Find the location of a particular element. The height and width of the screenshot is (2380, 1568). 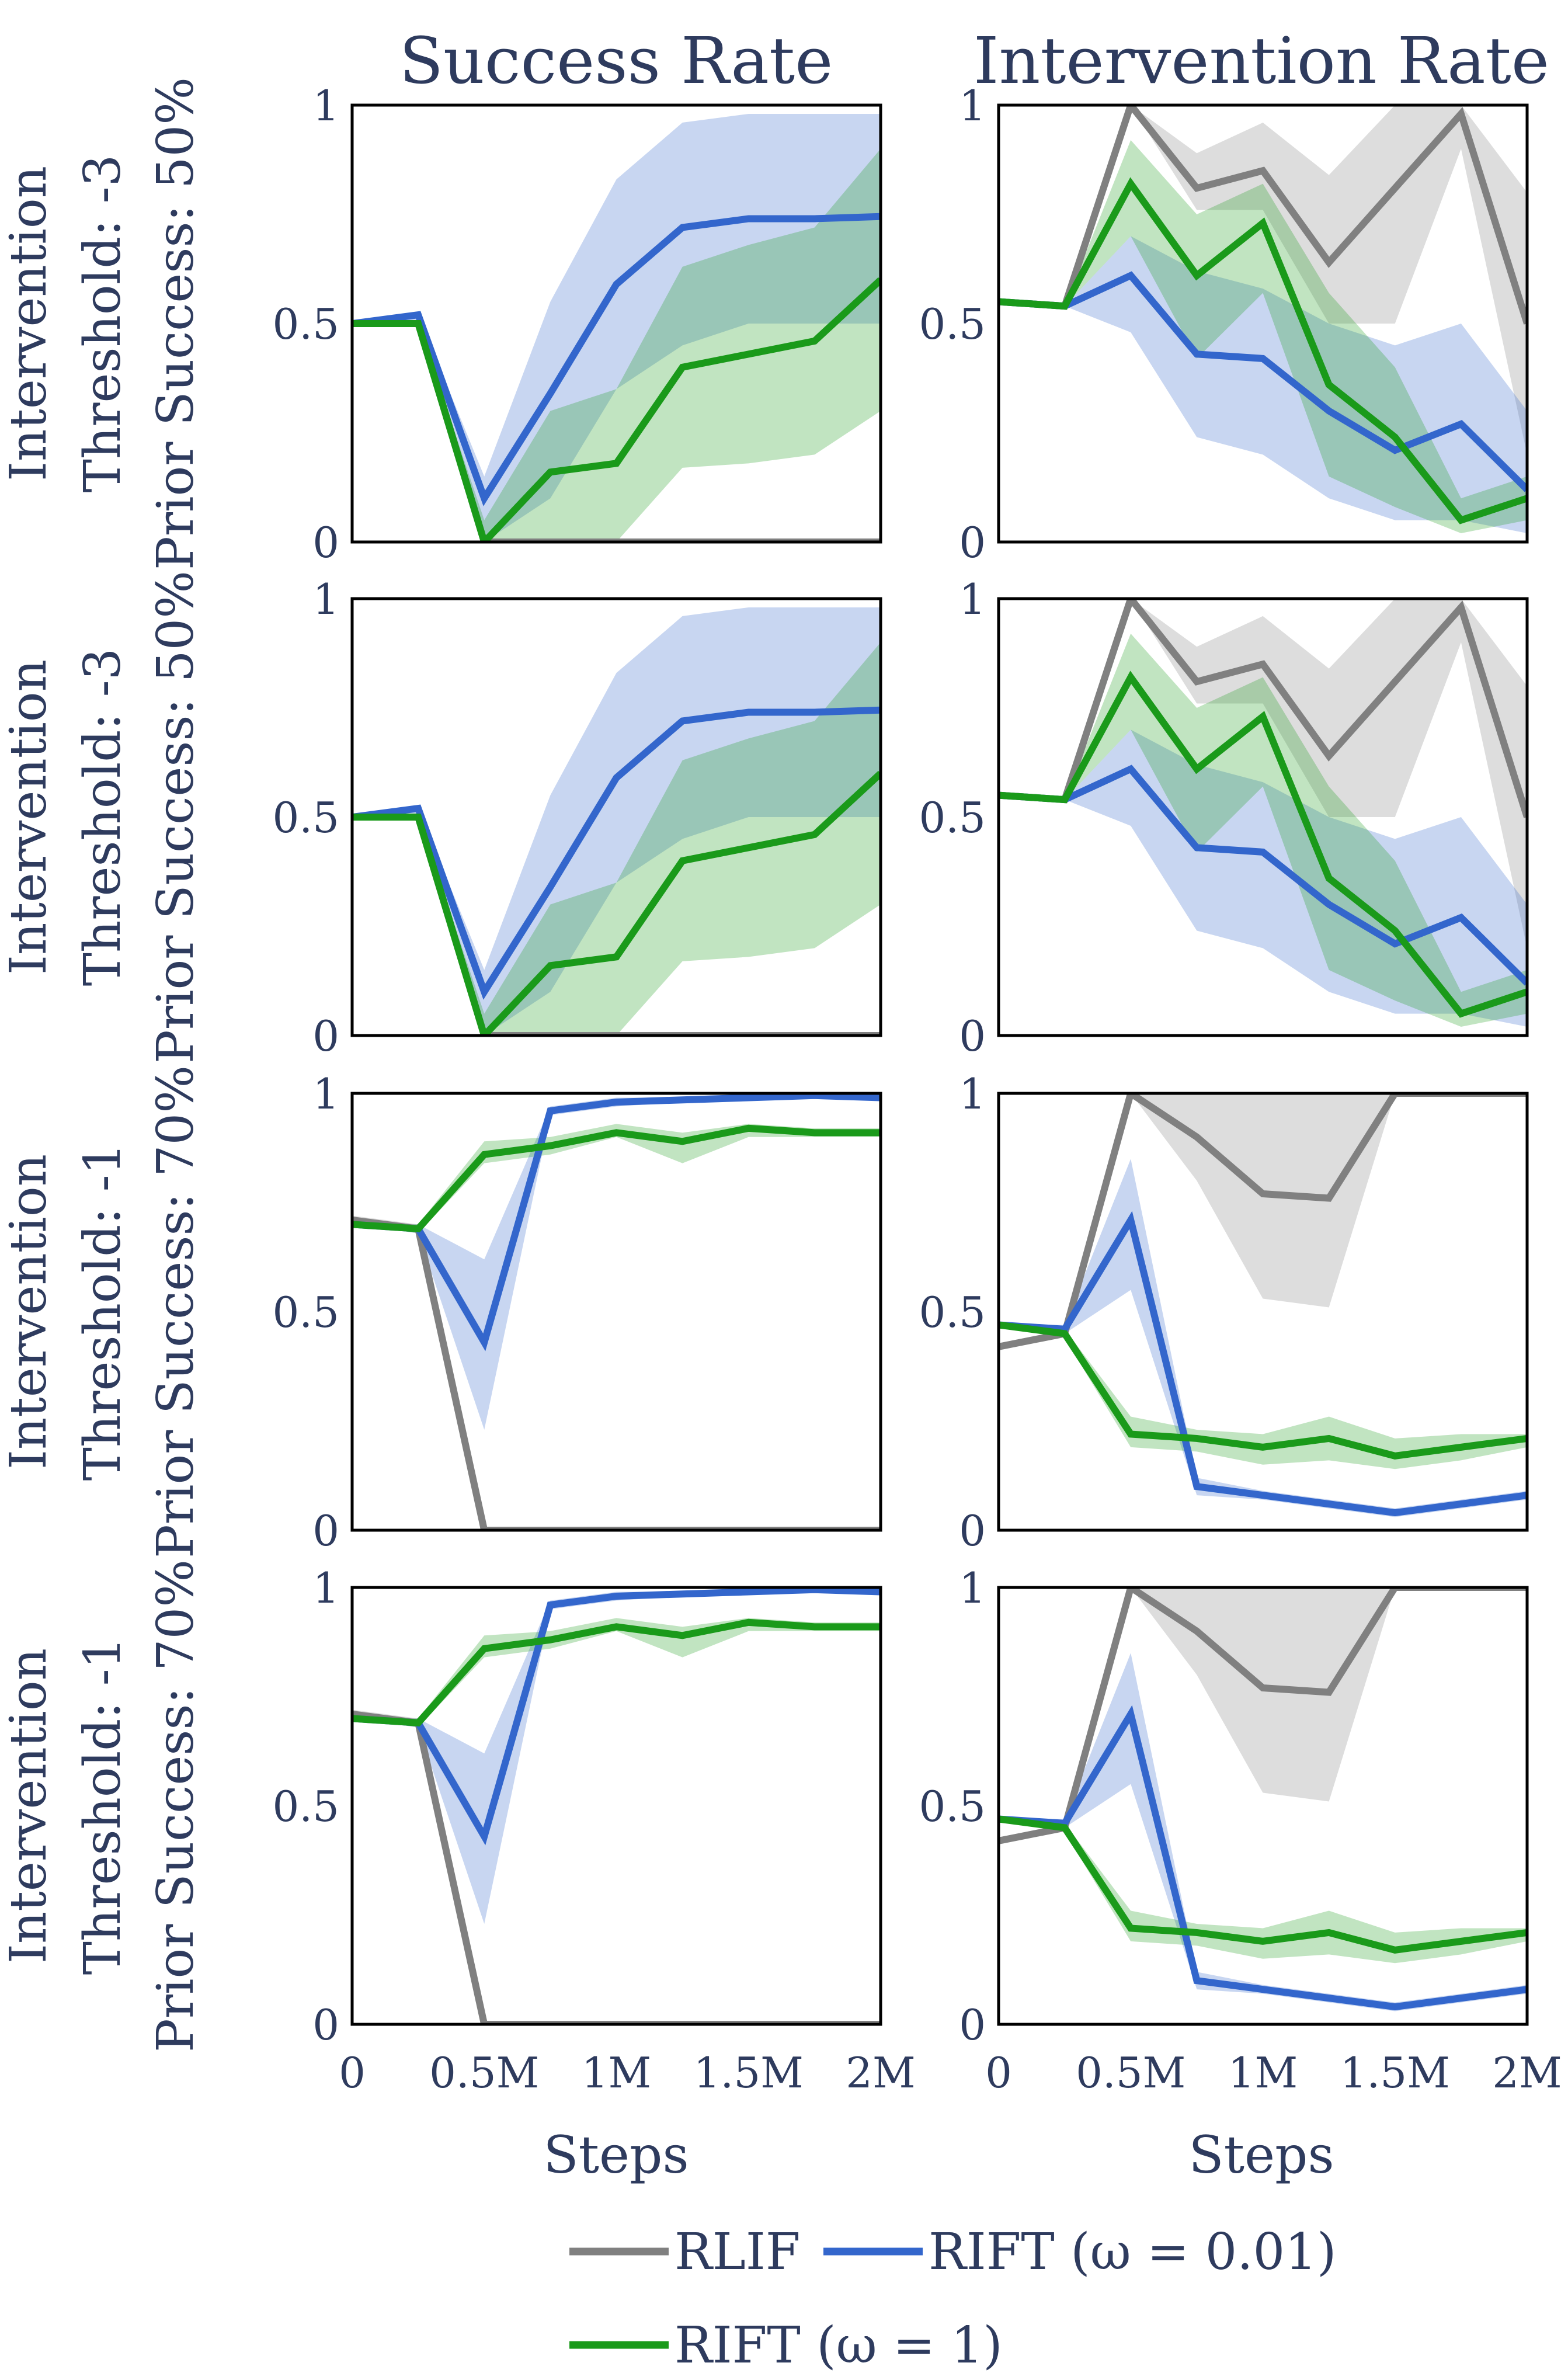

column-title-intervention-rate: Intervention Rate is located at coordinates (1262, 60).